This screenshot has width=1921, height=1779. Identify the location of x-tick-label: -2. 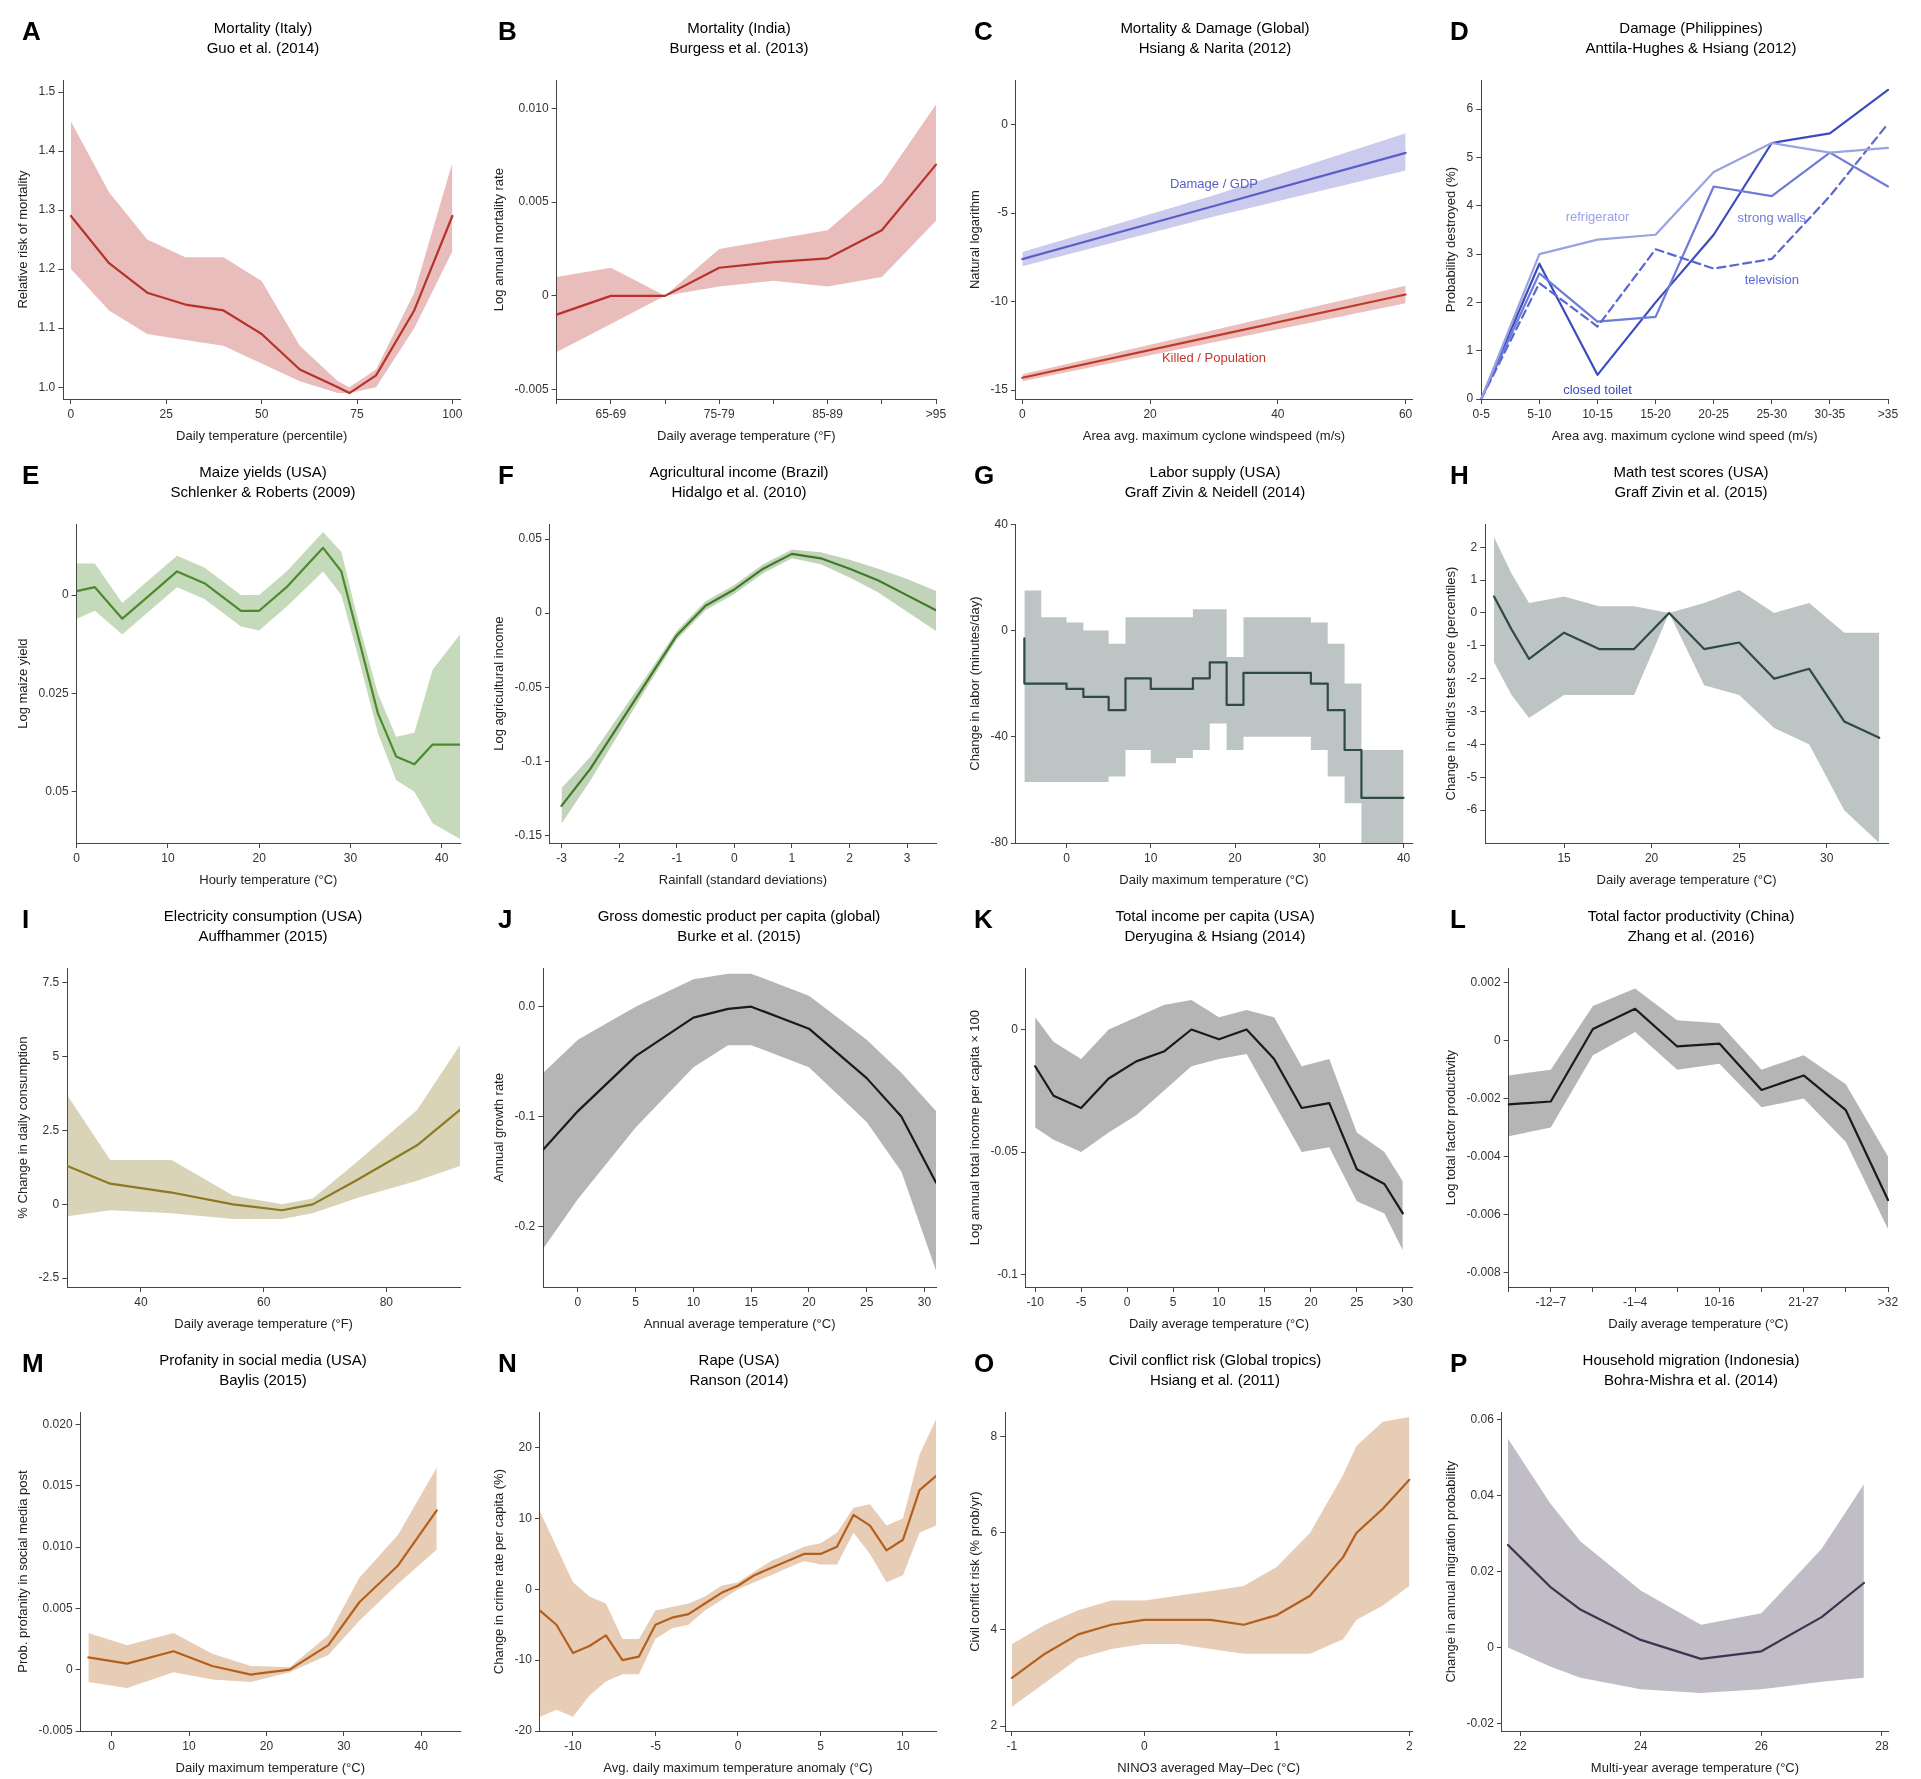
(619, 857).